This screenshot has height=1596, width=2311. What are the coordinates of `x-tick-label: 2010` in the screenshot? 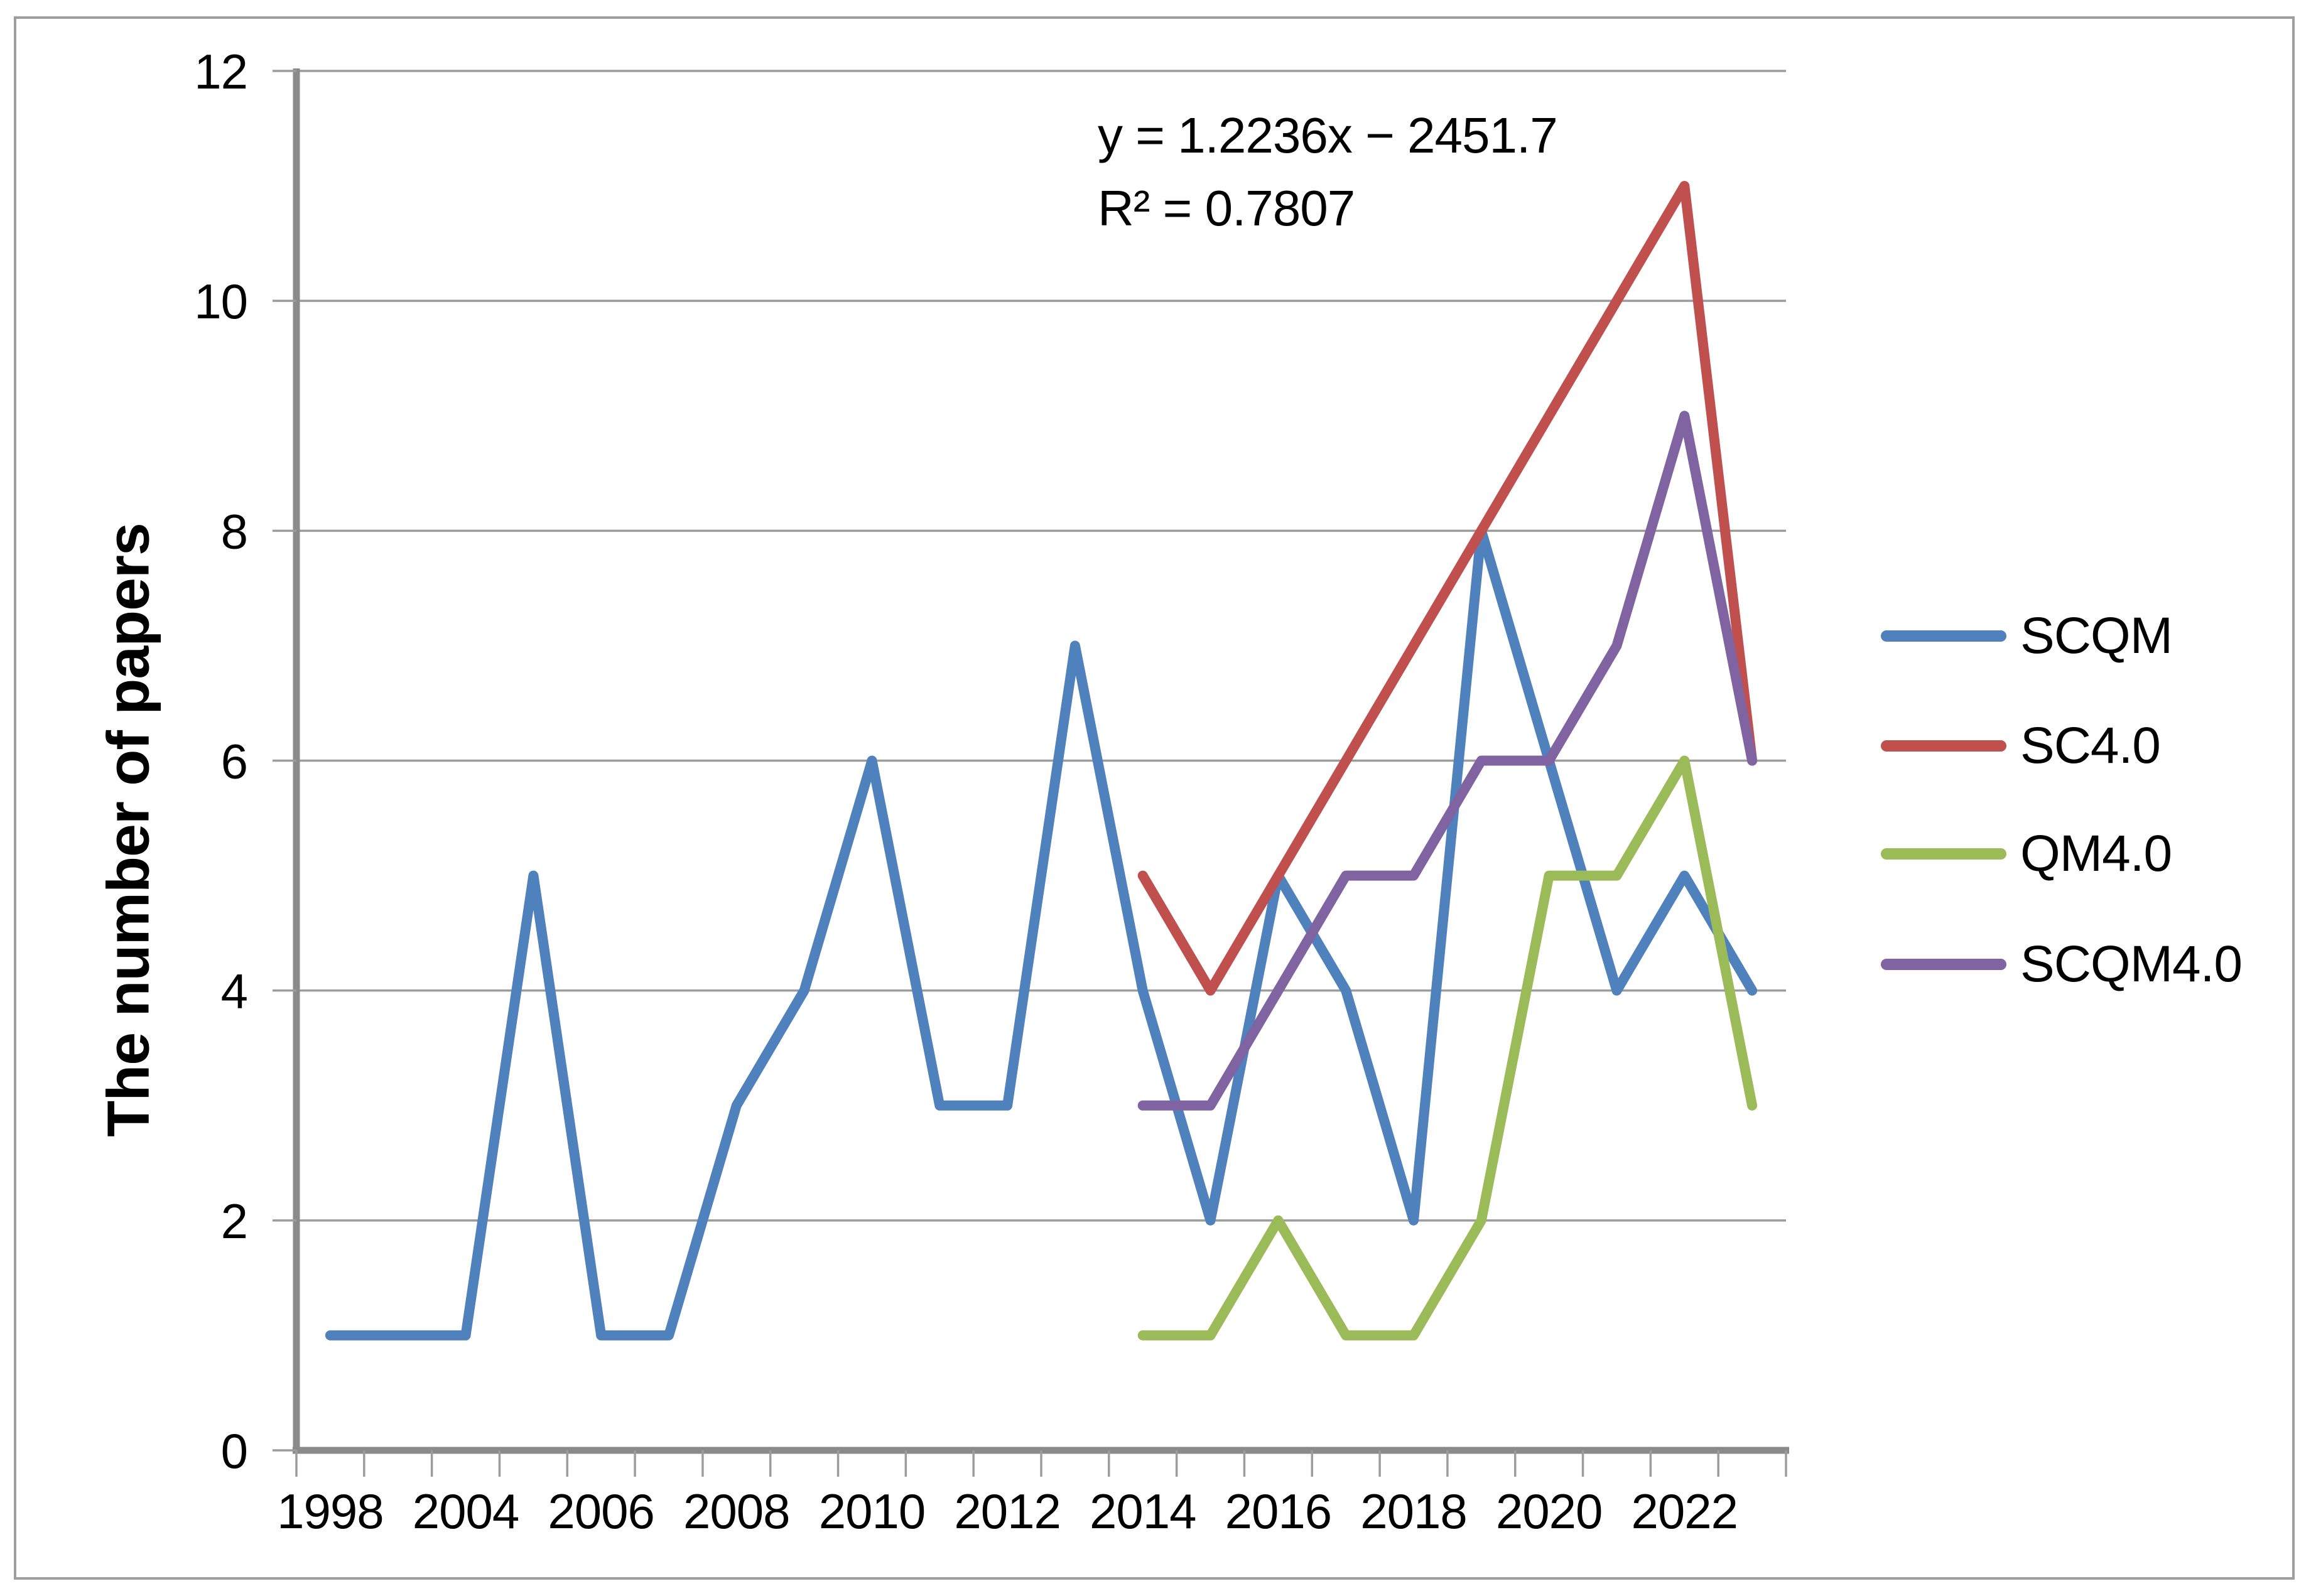 It's located at (872, 1511).